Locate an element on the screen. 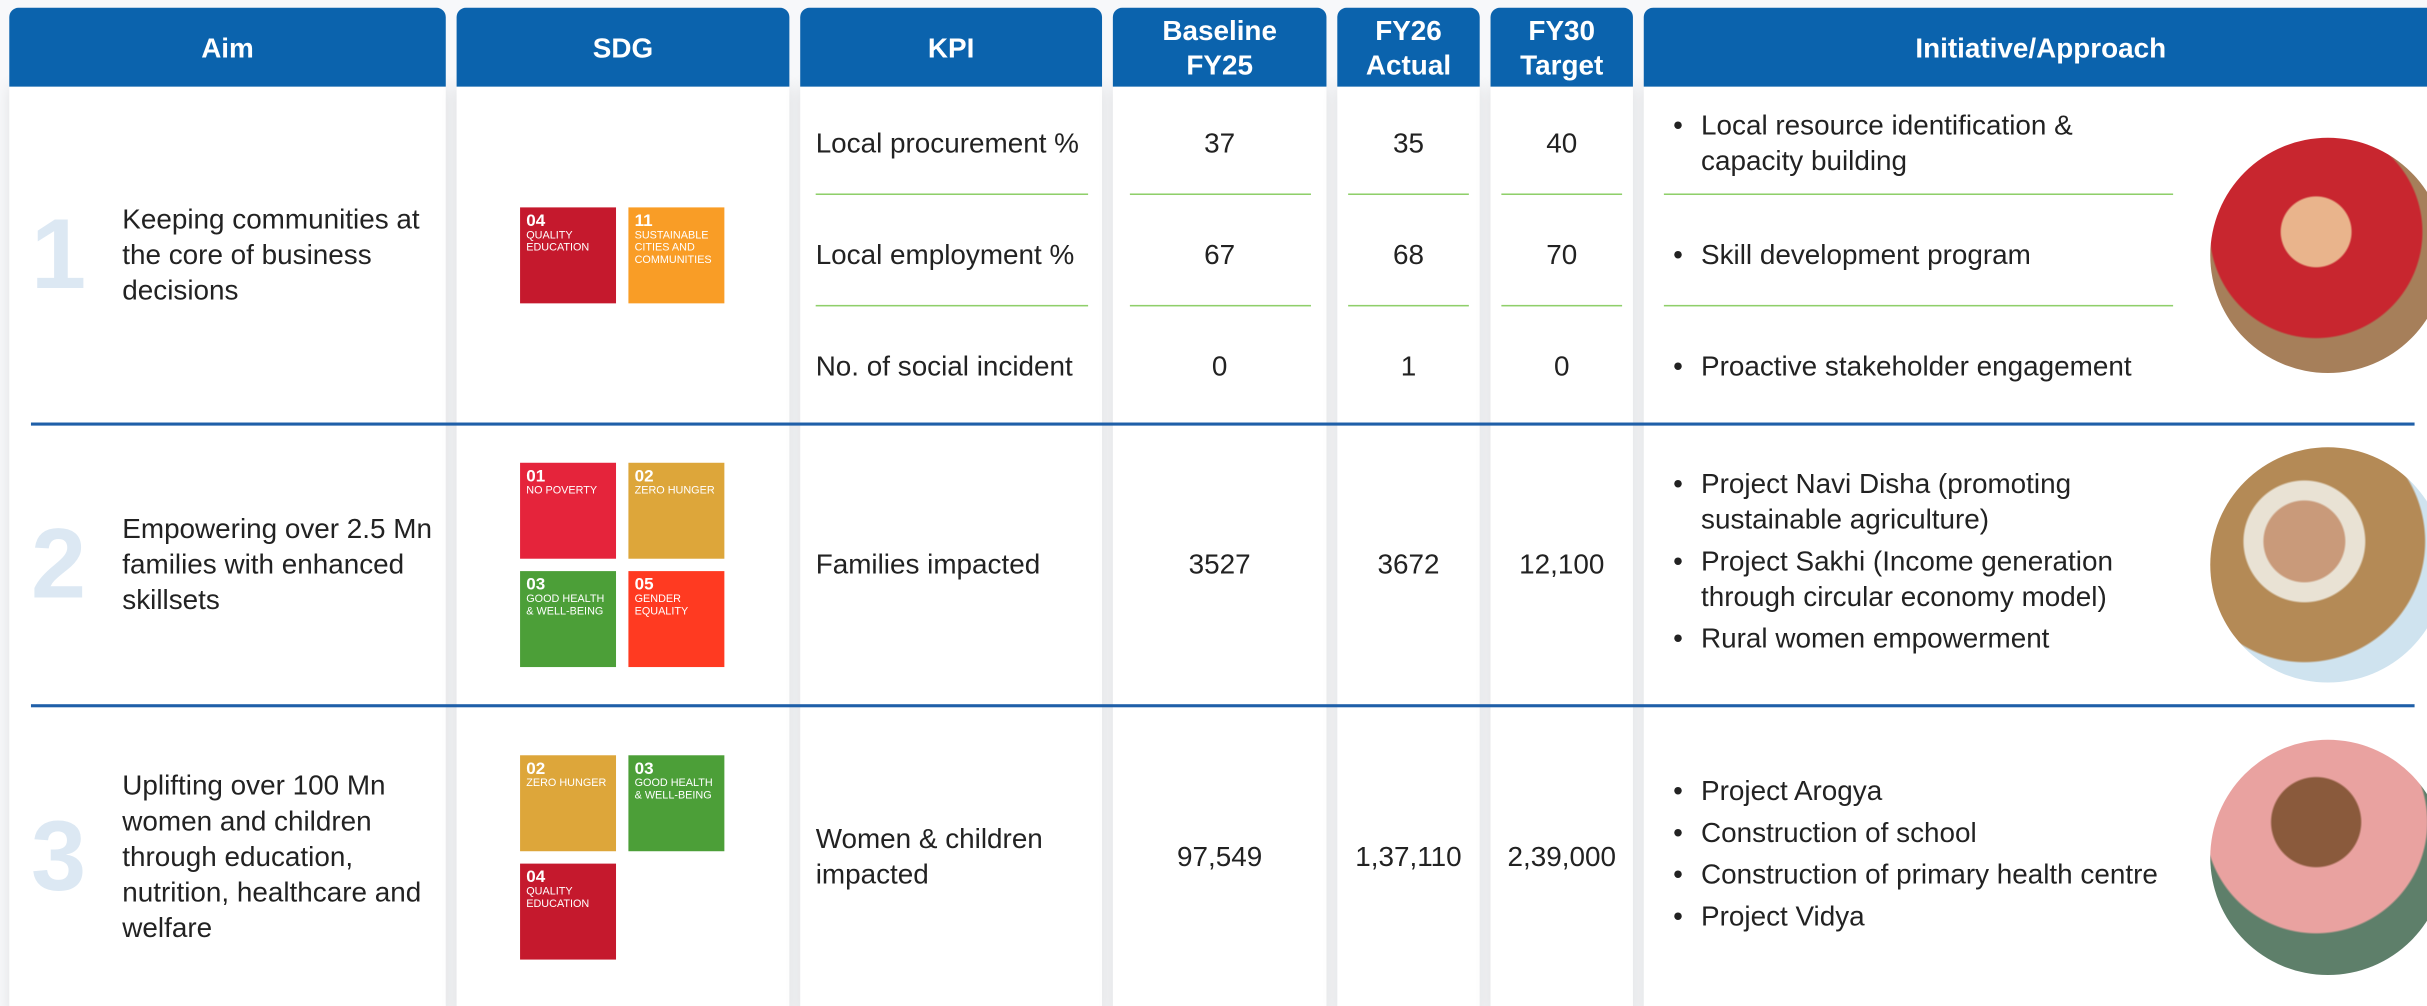 Image resolution: width=2427 pixels, height=1006 pixels. kpi-value: 1,37,110 is located at coordinates (1408, 856).